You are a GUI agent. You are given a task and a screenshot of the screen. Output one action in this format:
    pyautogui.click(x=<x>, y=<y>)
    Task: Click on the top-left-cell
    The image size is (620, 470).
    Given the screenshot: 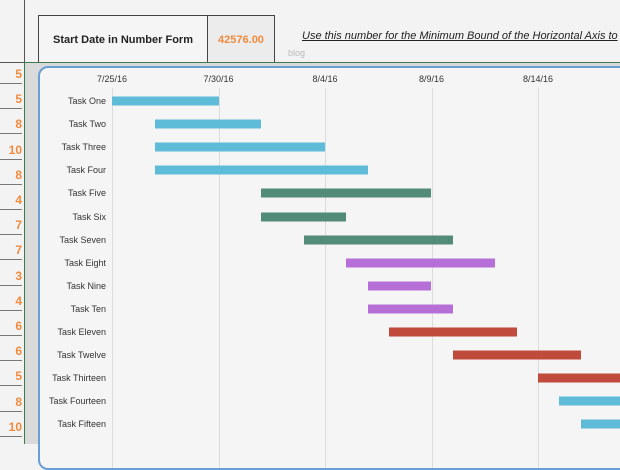 What is the action you would take?
    pyautogui.click(x=12, y=39)
    